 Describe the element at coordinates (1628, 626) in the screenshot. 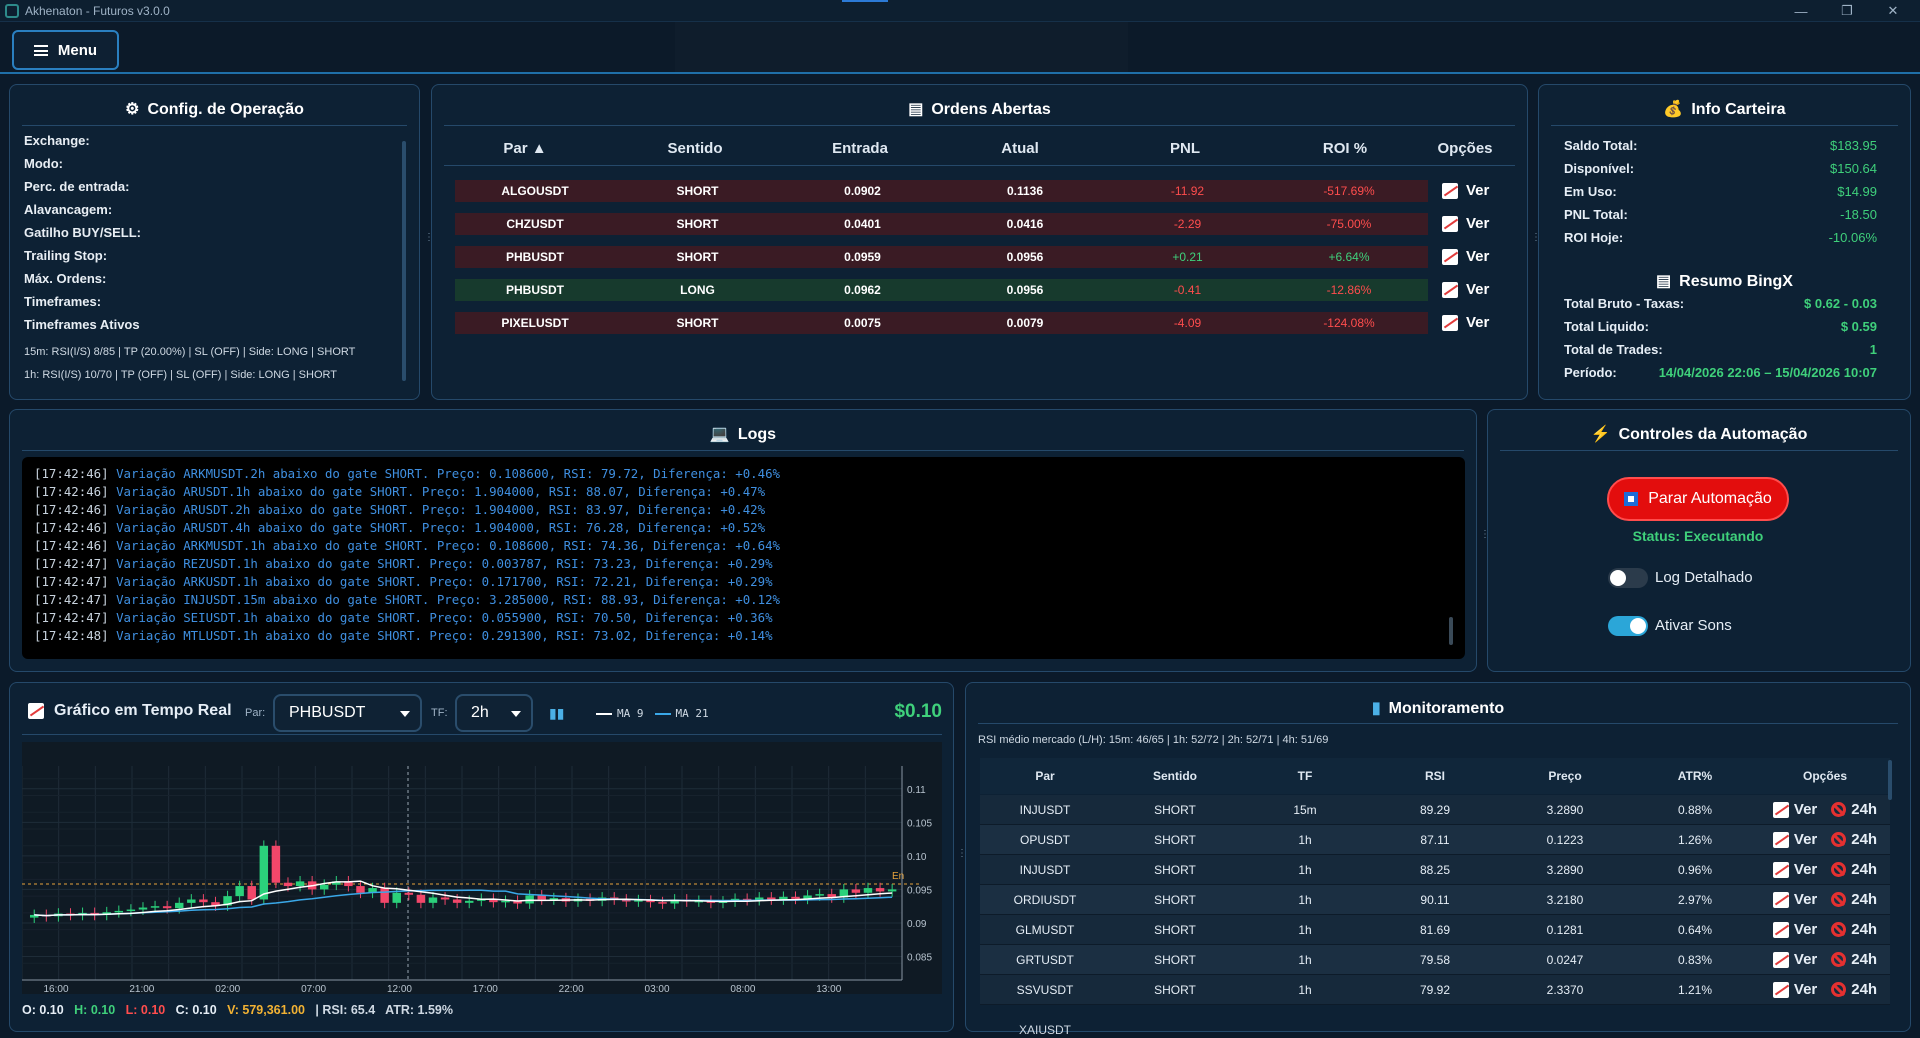

I see `sounds-toggle` at that location.